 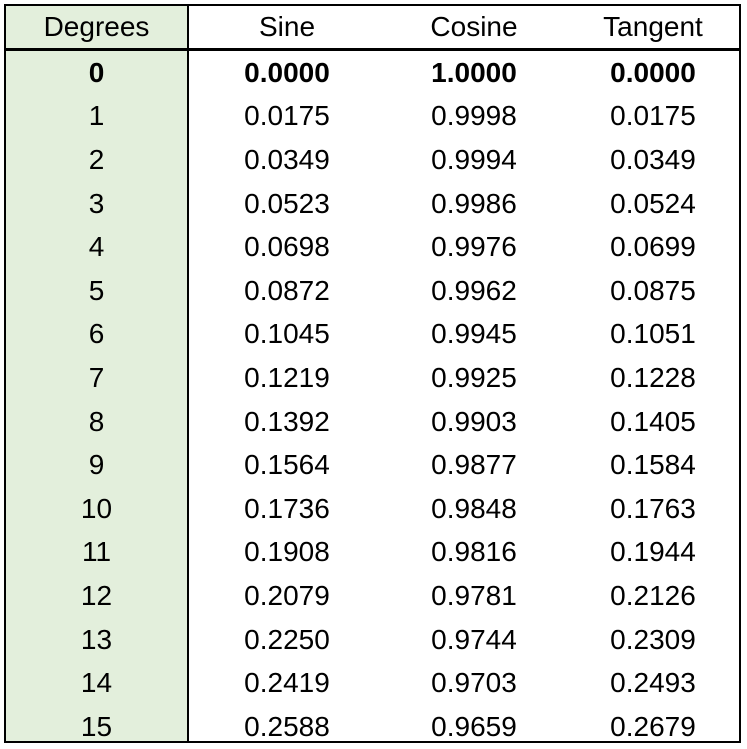 I want to click on cell-tangent: 0.1944, so click(x=653, y=552).